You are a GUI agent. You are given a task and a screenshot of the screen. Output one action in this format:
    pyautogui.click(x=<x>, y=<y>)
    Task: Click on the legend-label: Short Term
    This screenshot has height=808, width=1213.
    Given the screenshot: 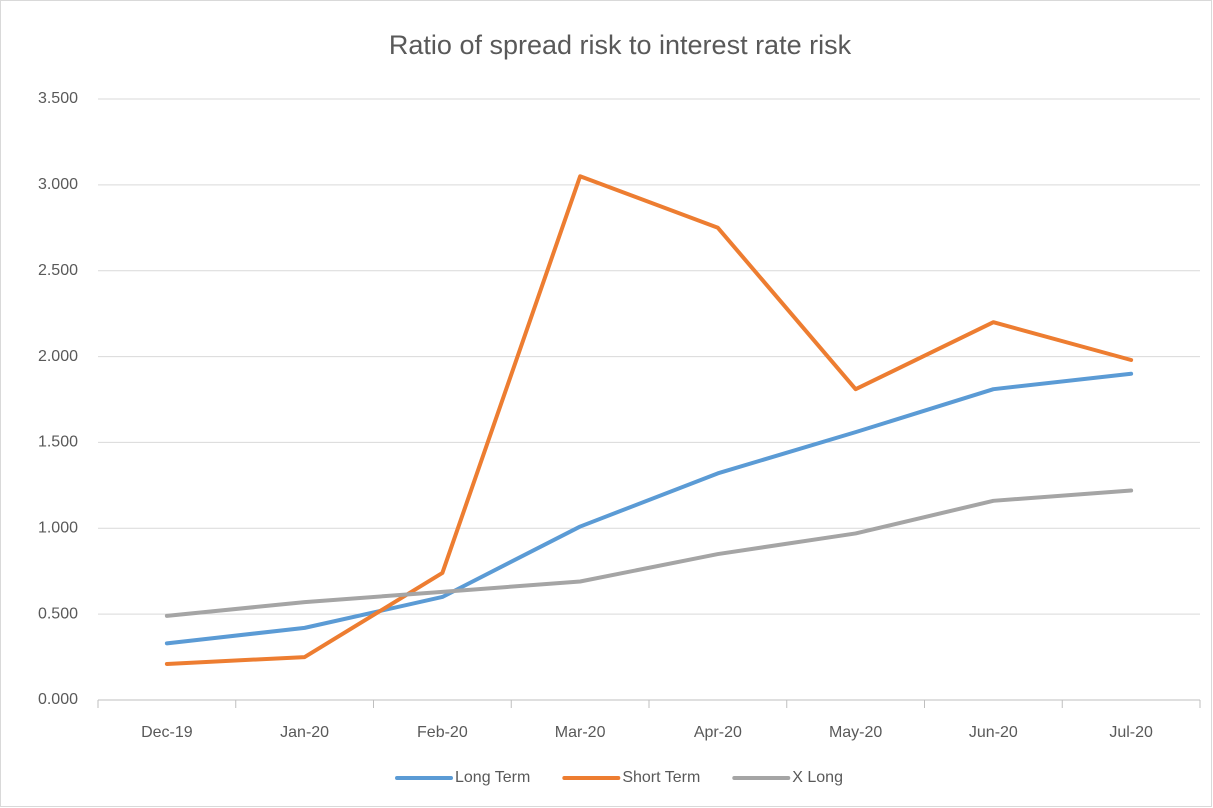 What is the action you would take?
    pyautogui.click(x=661, y=777)
    